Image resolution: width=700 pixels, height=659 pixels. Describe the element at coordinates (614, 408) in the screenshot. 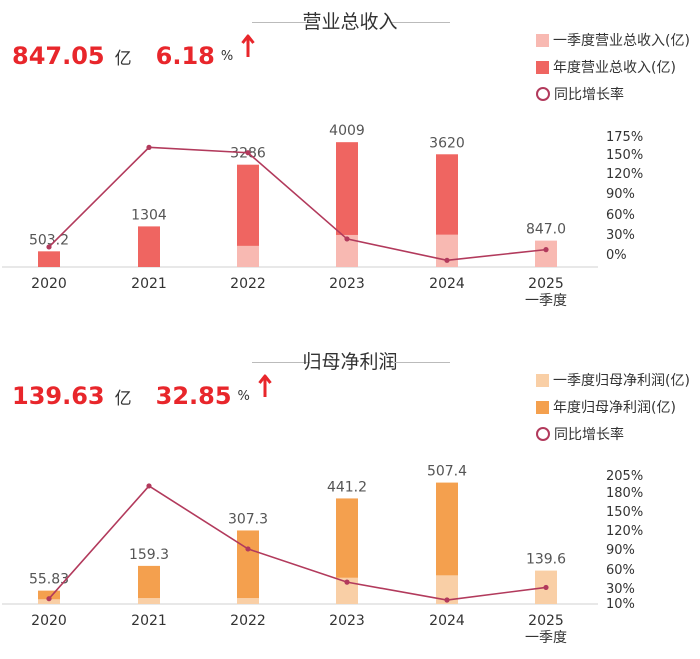

I see `legend-label: 年度归母净利润(亿)` at that location.